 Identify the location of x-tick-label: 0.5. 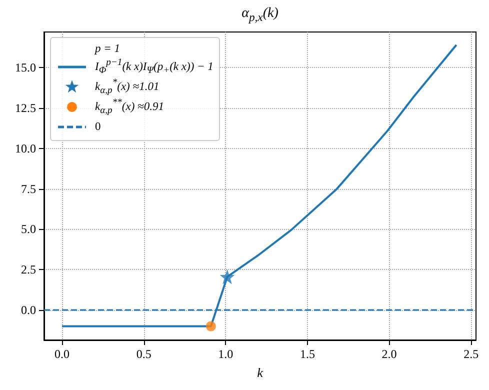
(144, 354).